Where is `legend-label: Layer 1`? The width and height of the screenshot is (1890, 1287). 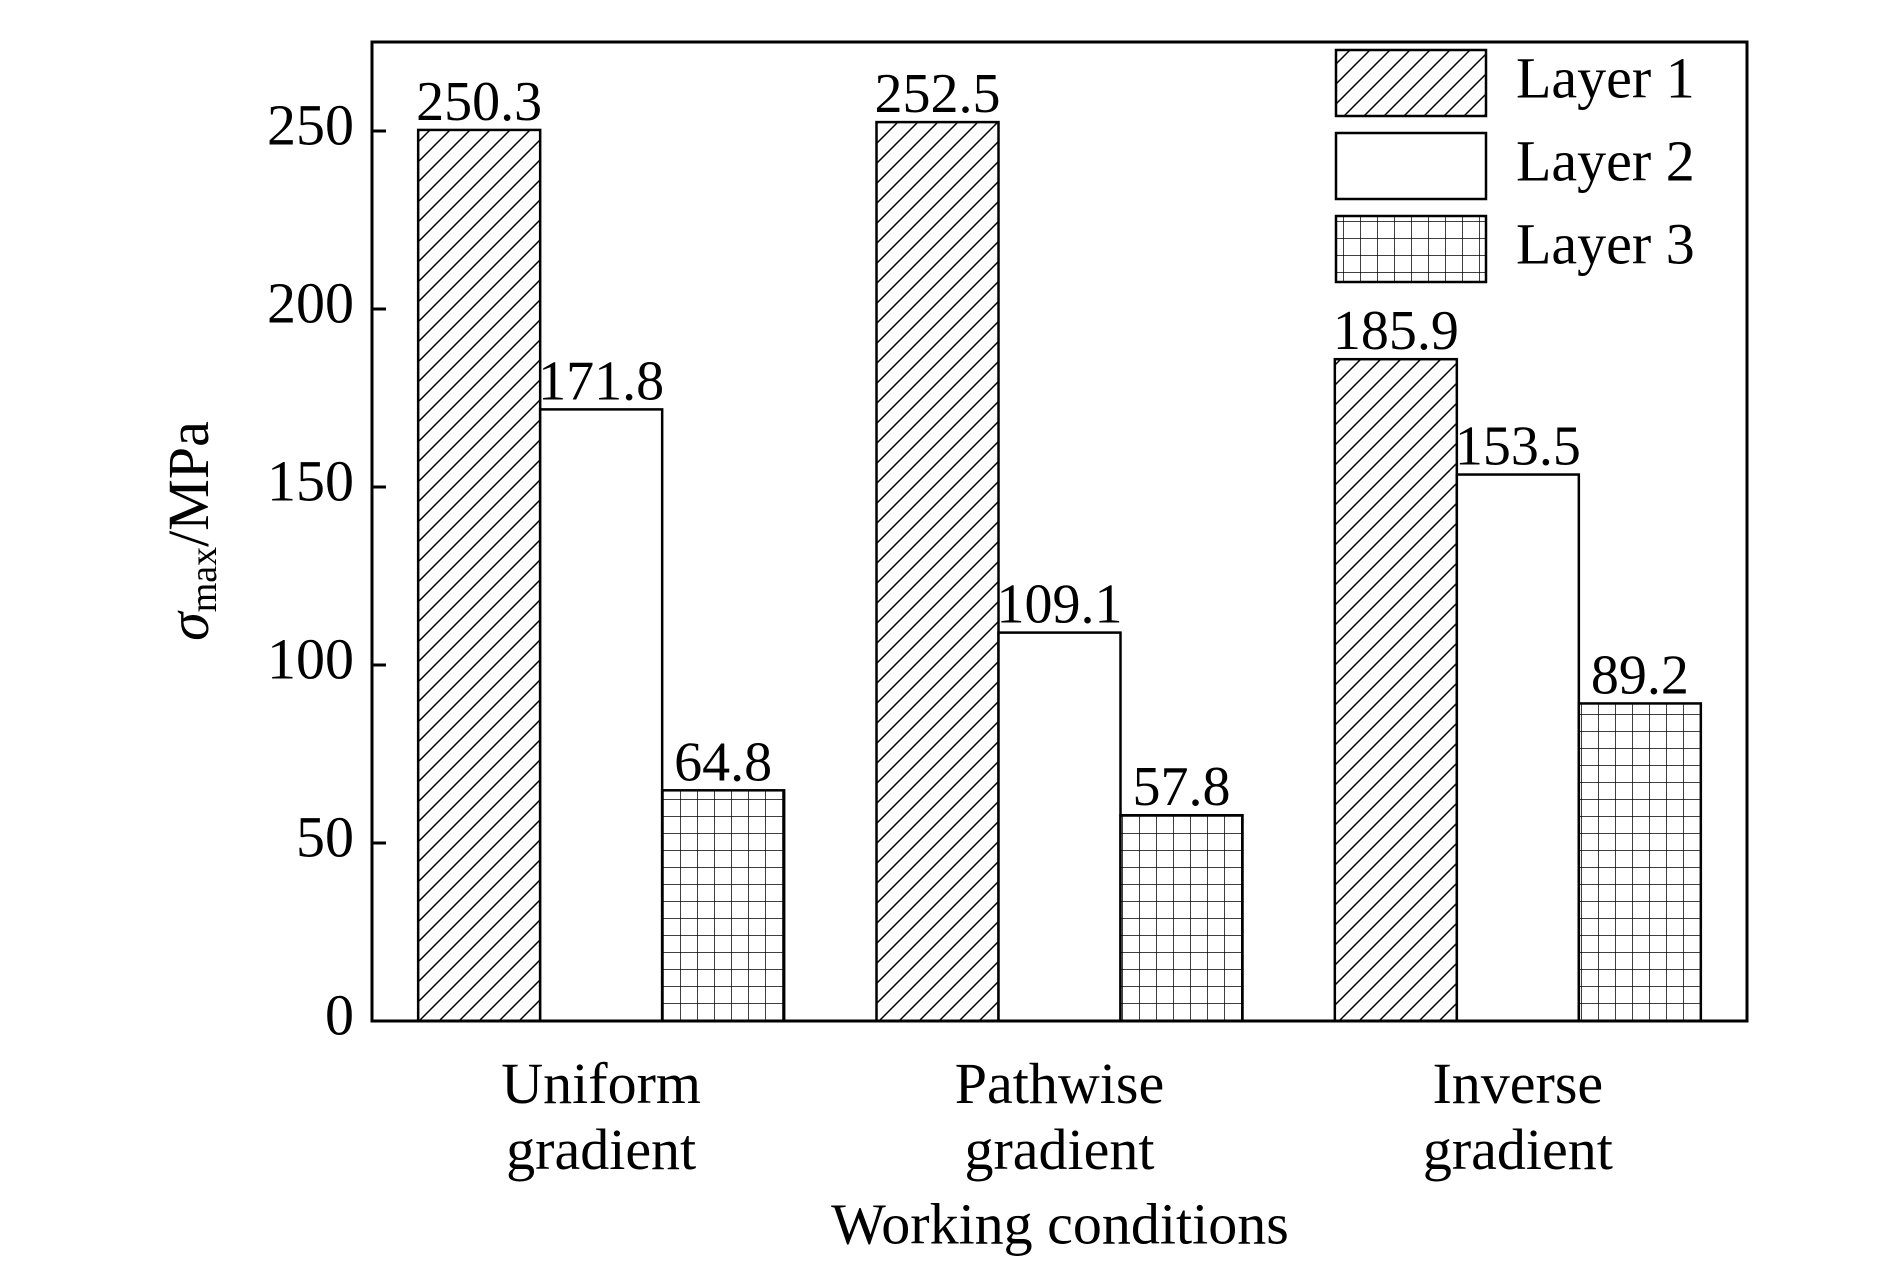
legend-label: Layer 1 is located at coordinates (1605, 77).